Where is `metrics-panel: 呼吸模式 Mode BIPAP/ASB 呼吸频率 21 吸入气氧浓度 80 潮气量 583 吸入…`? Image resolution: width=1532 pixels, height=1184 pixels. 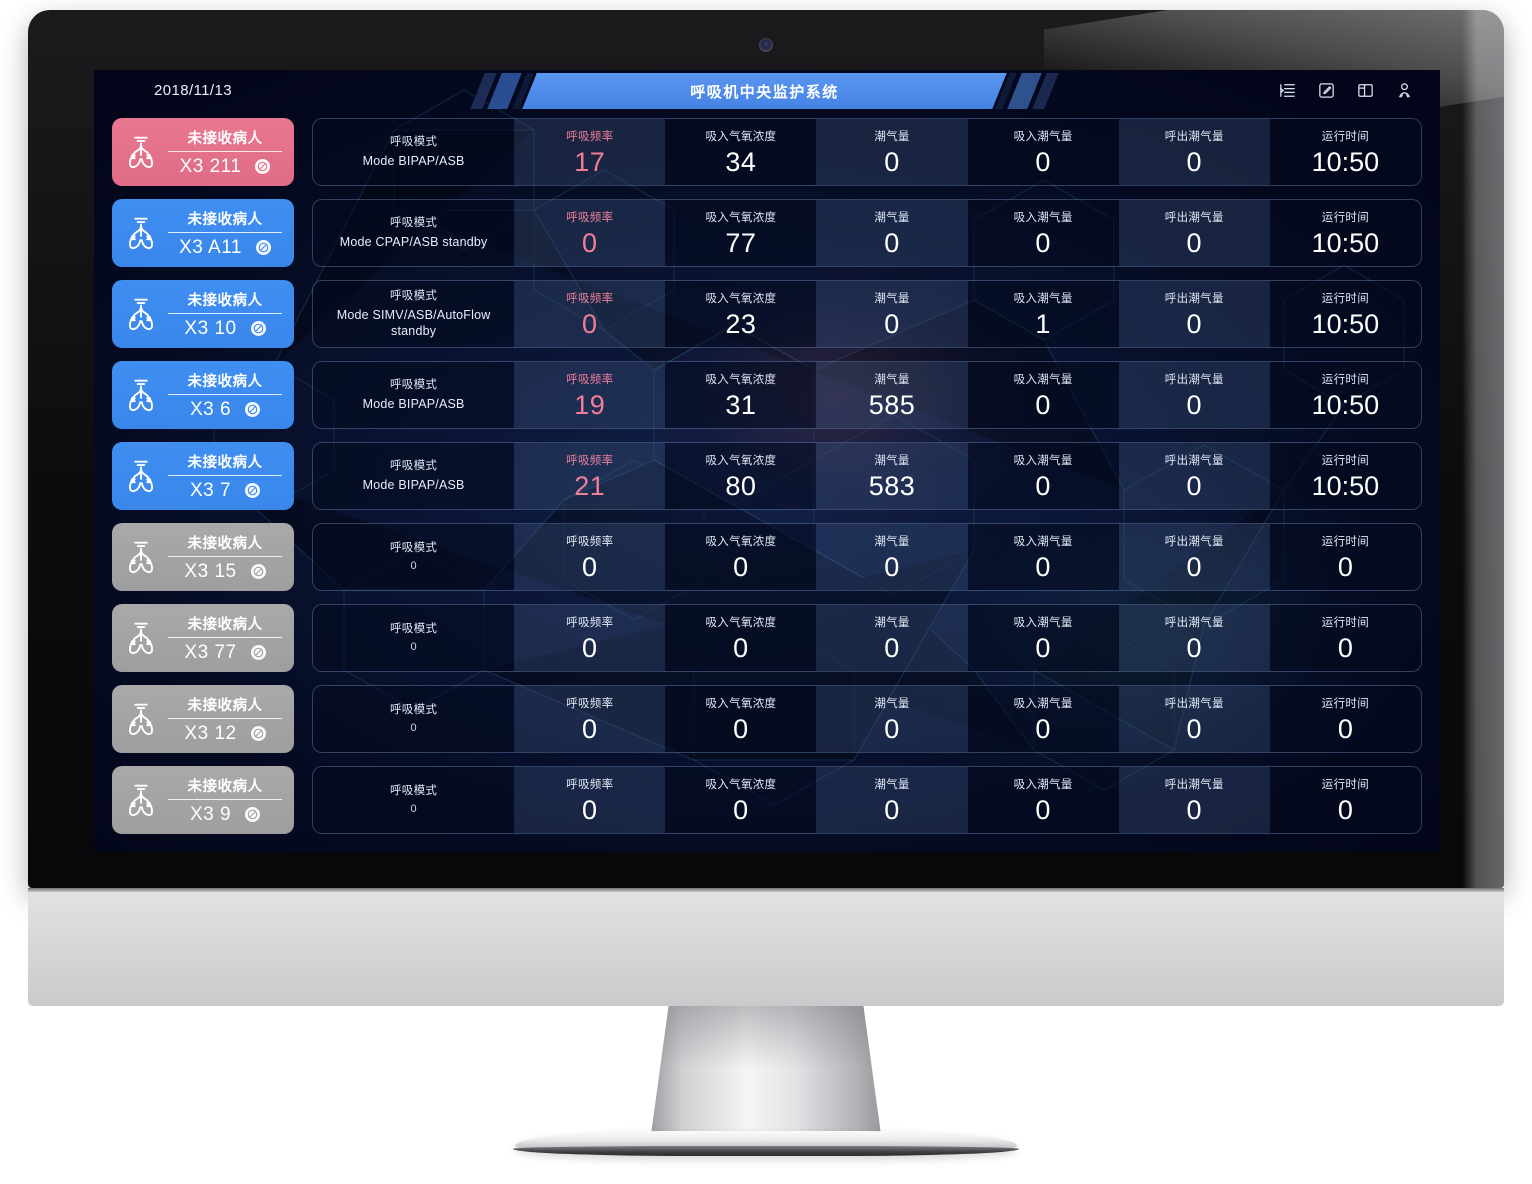 metrics-panel: 呼吸模式 Mode BIPAP/ASB 呼吸频率 21 吸入气氧浓度 80 潮气量 583 吸入… is located at coordinates (867, 476).